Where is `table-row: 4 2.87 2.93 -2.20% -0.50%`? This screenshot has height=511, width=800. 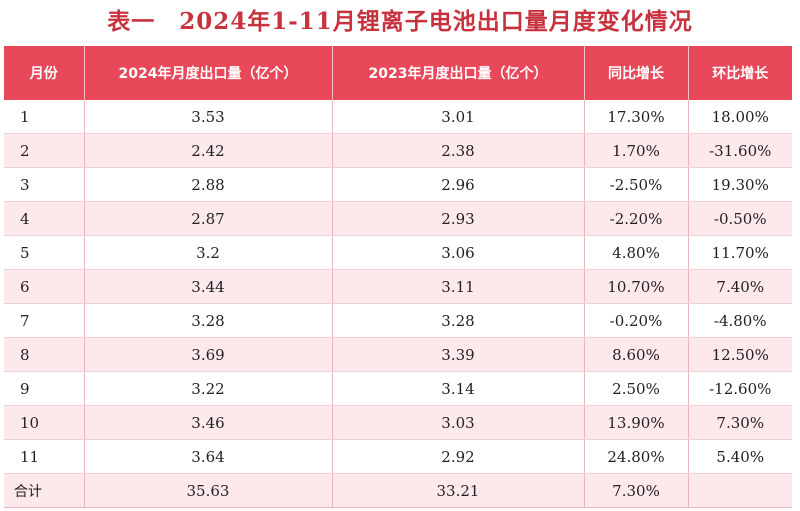 table-row: 4 2.87 2.93 -2.20% -0.50% is located at coordinates (398, 218).